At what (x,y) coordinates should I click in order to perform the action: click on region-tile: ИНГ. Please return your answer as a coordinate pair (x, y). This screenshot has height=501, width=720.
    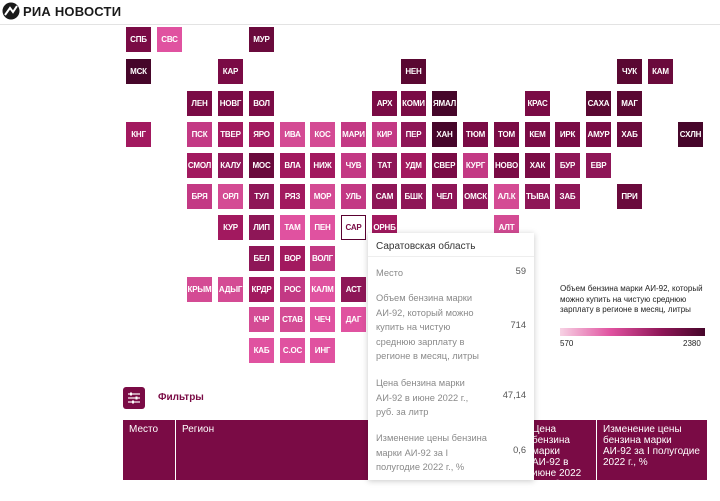
    Looking at the image, I should click on (322, 350).